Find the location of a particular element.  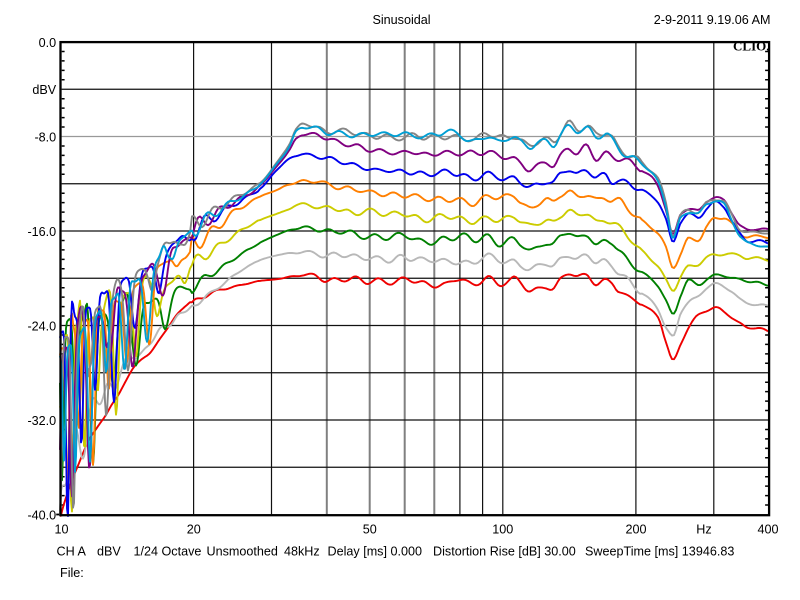

svg-text: 10 is located at coordinates (61, 530).